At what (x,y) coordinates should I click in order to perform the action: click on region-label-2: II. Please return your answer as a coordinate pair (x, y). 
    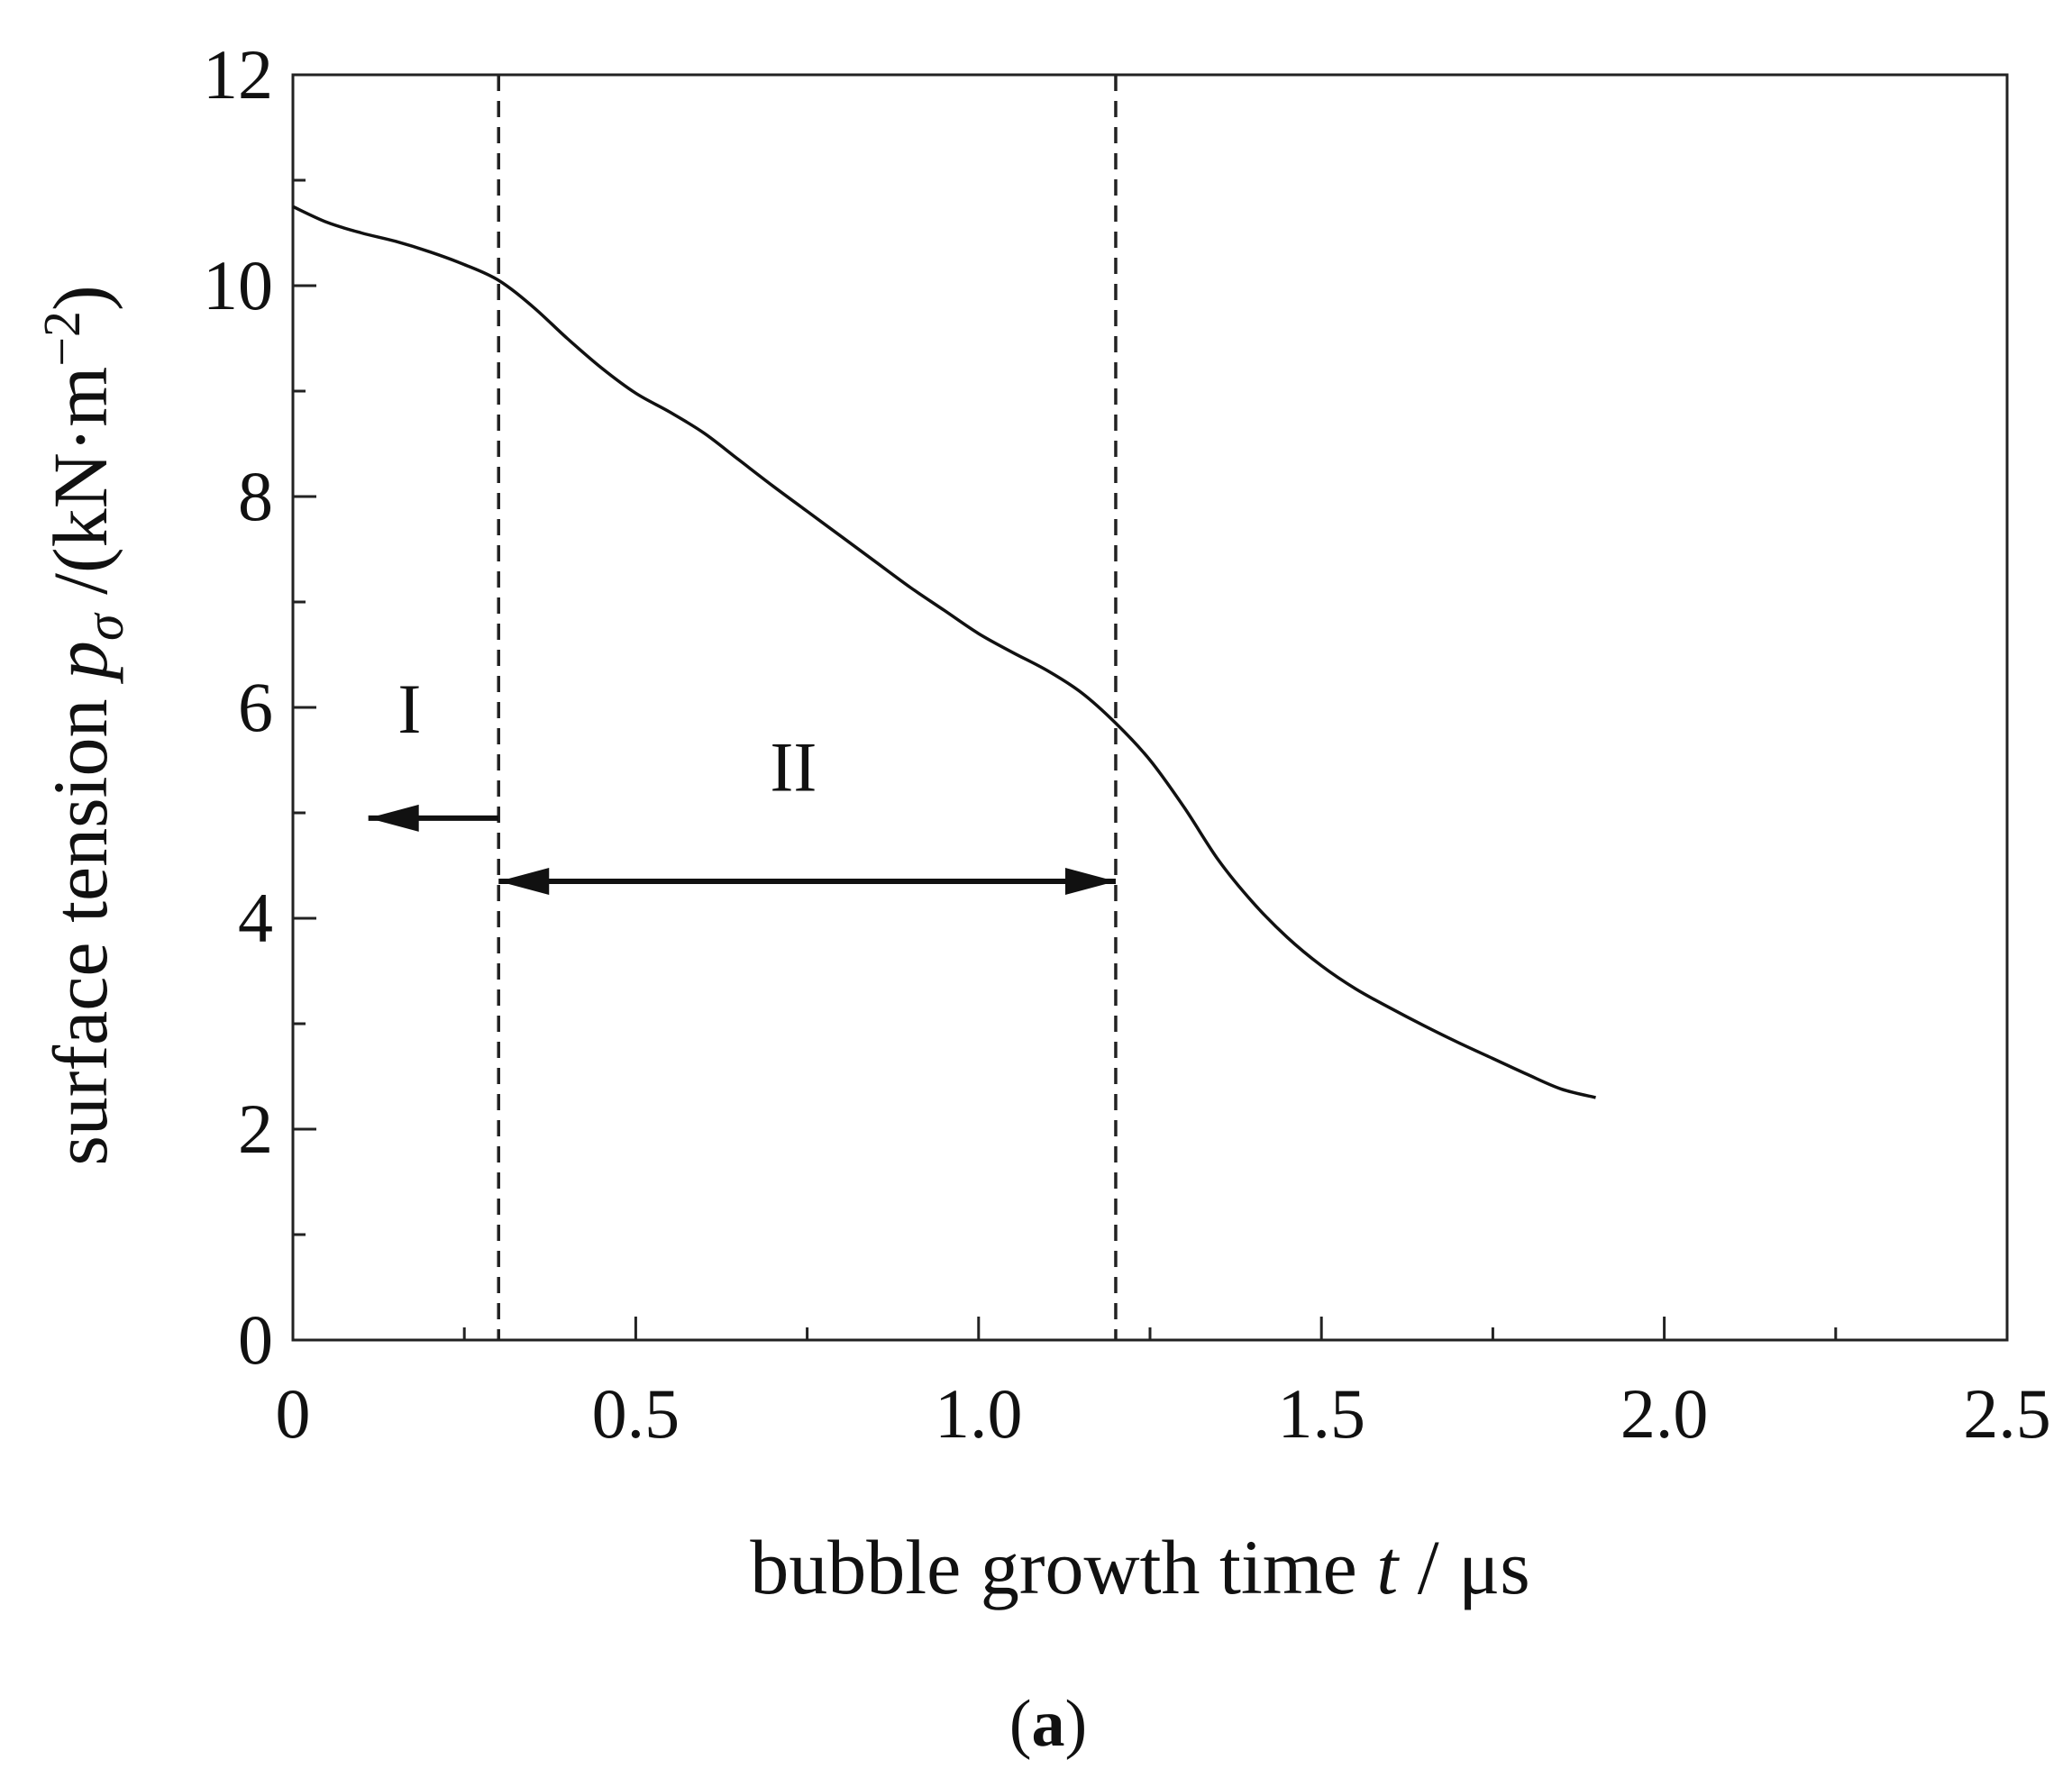
    Looking at the image, I should click on (793, 766).